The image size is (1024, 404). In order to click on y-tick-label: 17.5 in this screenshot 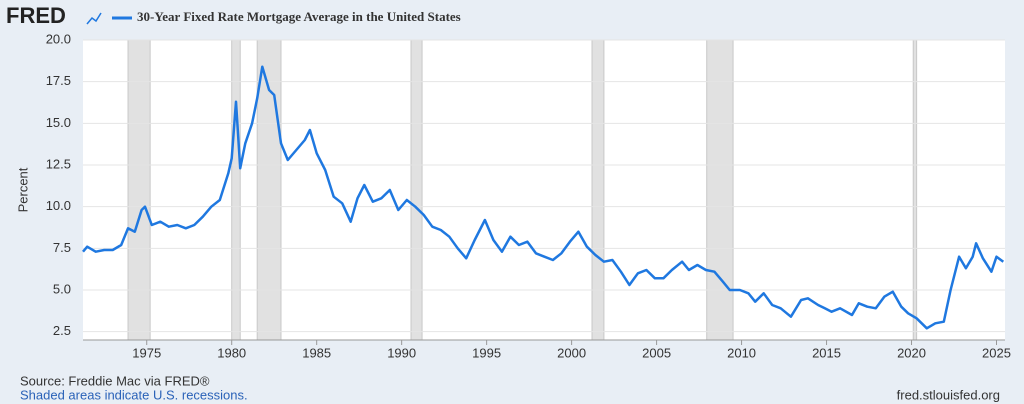, I will do `click(58, 80)`.